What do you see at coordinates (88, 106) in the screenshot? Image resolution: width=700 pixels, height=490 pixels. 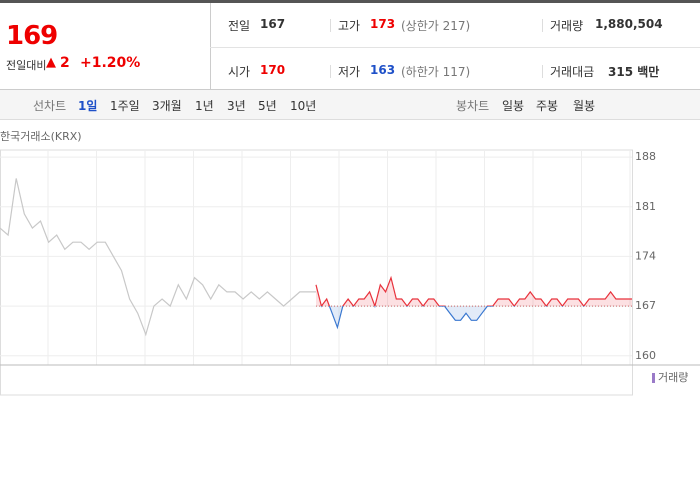 I see `tab: 1일` at bounding box center [88, 106].